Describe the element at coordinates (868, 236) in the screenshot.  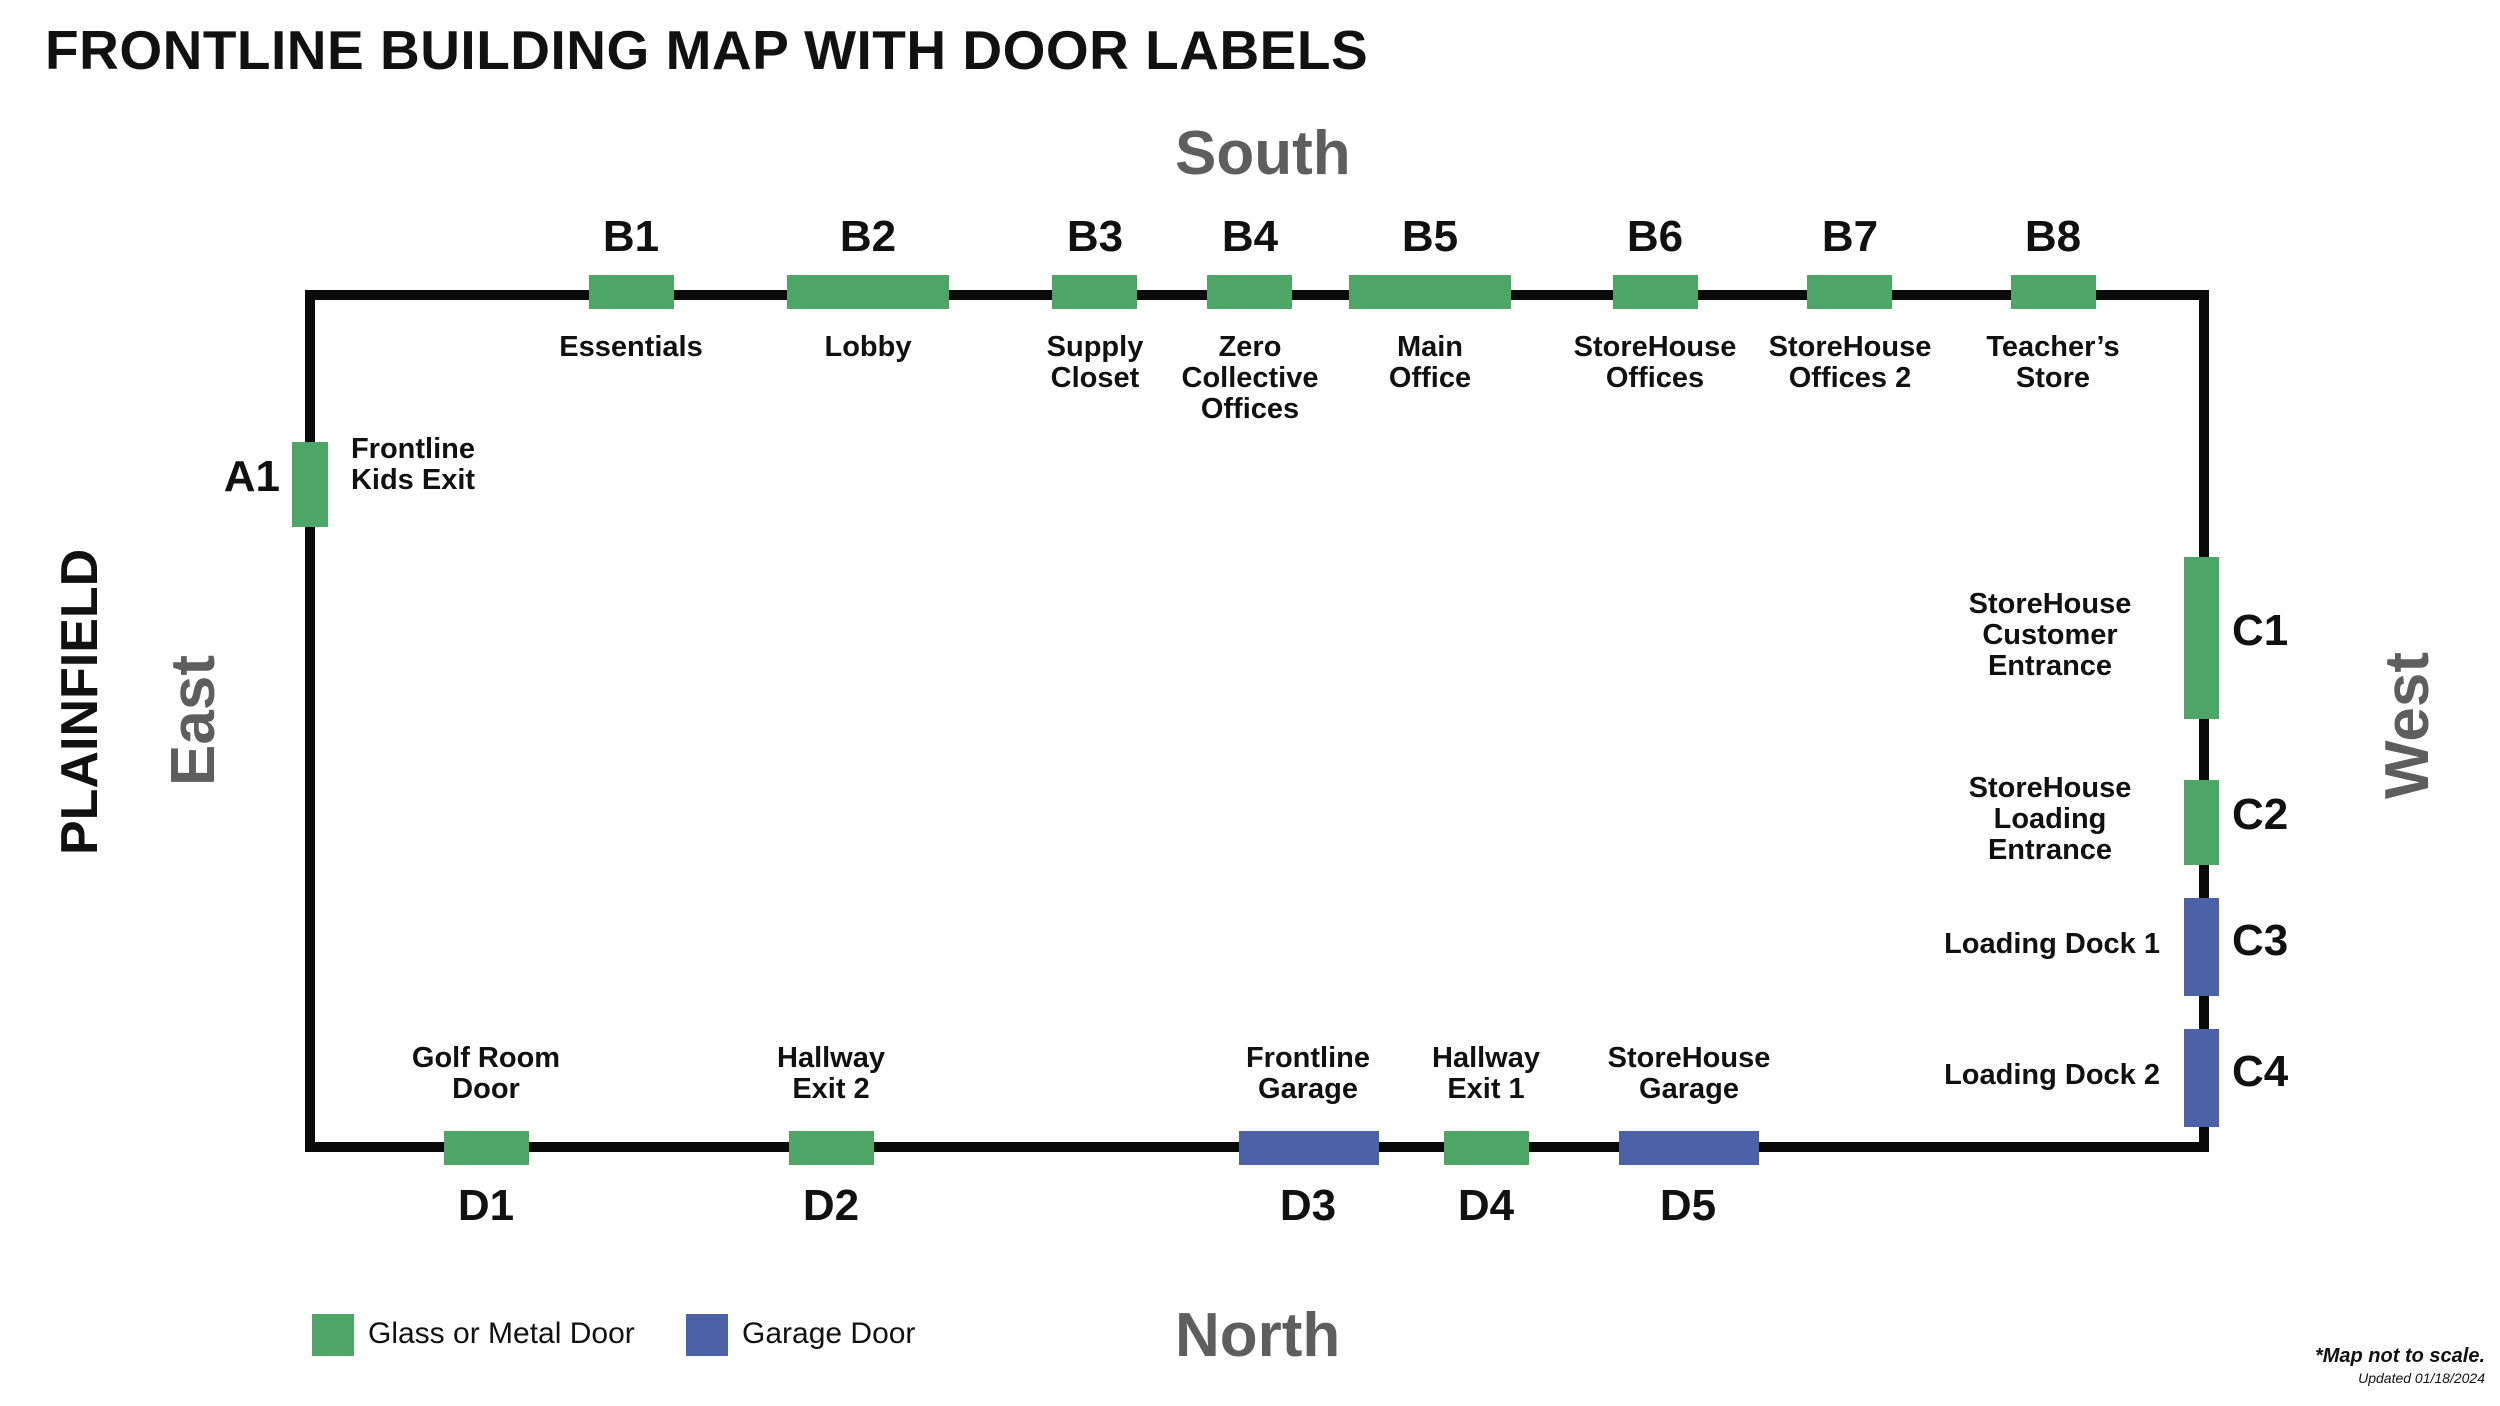
I see `door-code-b2: B2` at that location.